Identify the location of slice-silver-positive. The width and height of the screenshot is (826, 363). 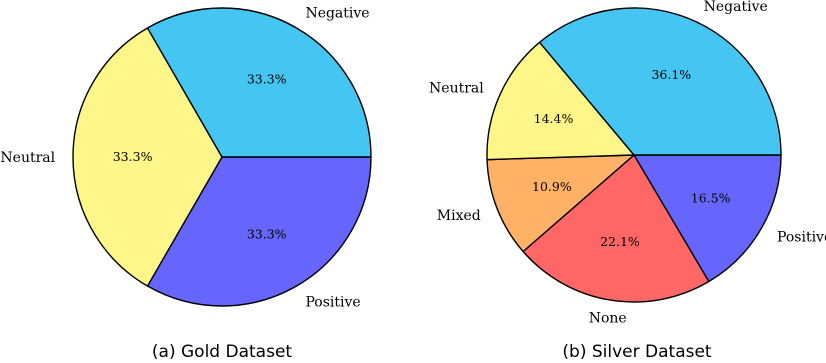
(707, 218).